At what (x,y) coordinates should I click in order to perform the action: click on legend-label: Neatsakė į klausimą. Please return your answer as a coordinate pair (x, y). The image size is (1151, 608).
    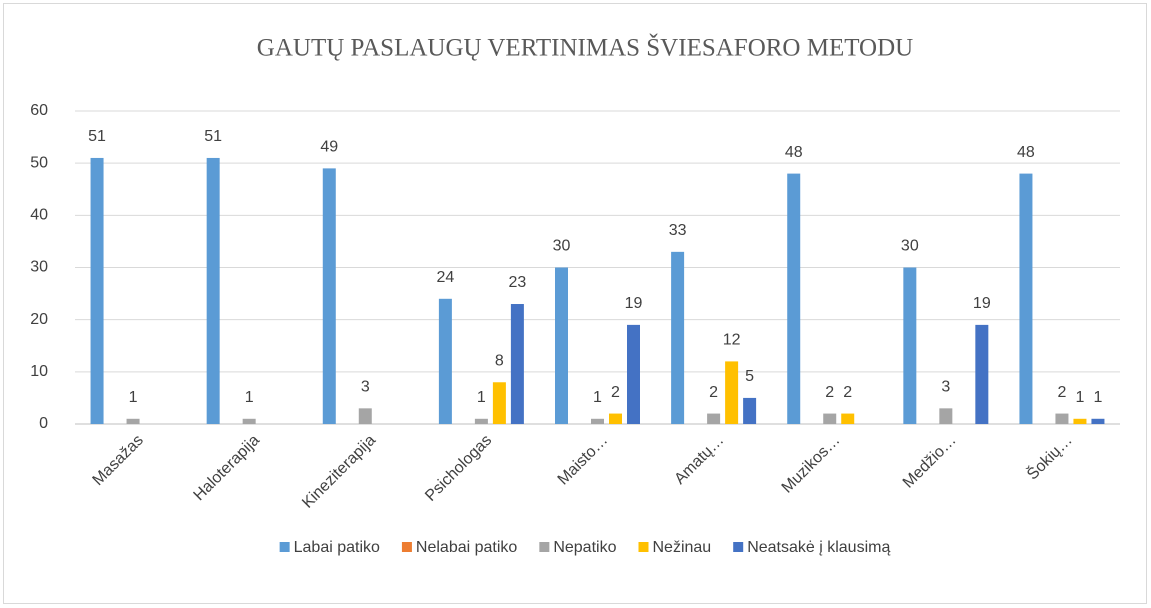
    Looking at the image, I should click on (818, 547).